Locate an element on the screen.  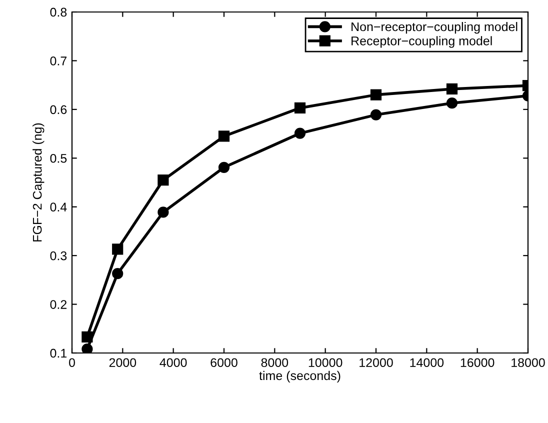
x-axis-title: time (seconds) is located at coordinates (299, 376).